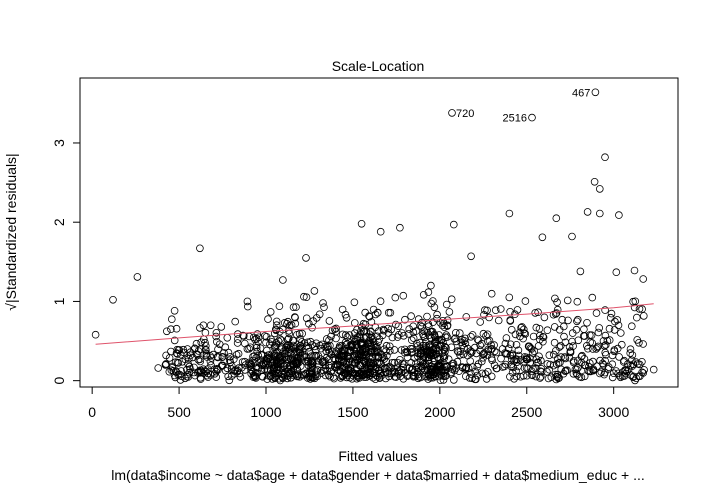 The height and width of the screenshot is (485, 718). Describe the element at coordinates (374, 324) in the screenshot. I see `smooth-line` at that location.